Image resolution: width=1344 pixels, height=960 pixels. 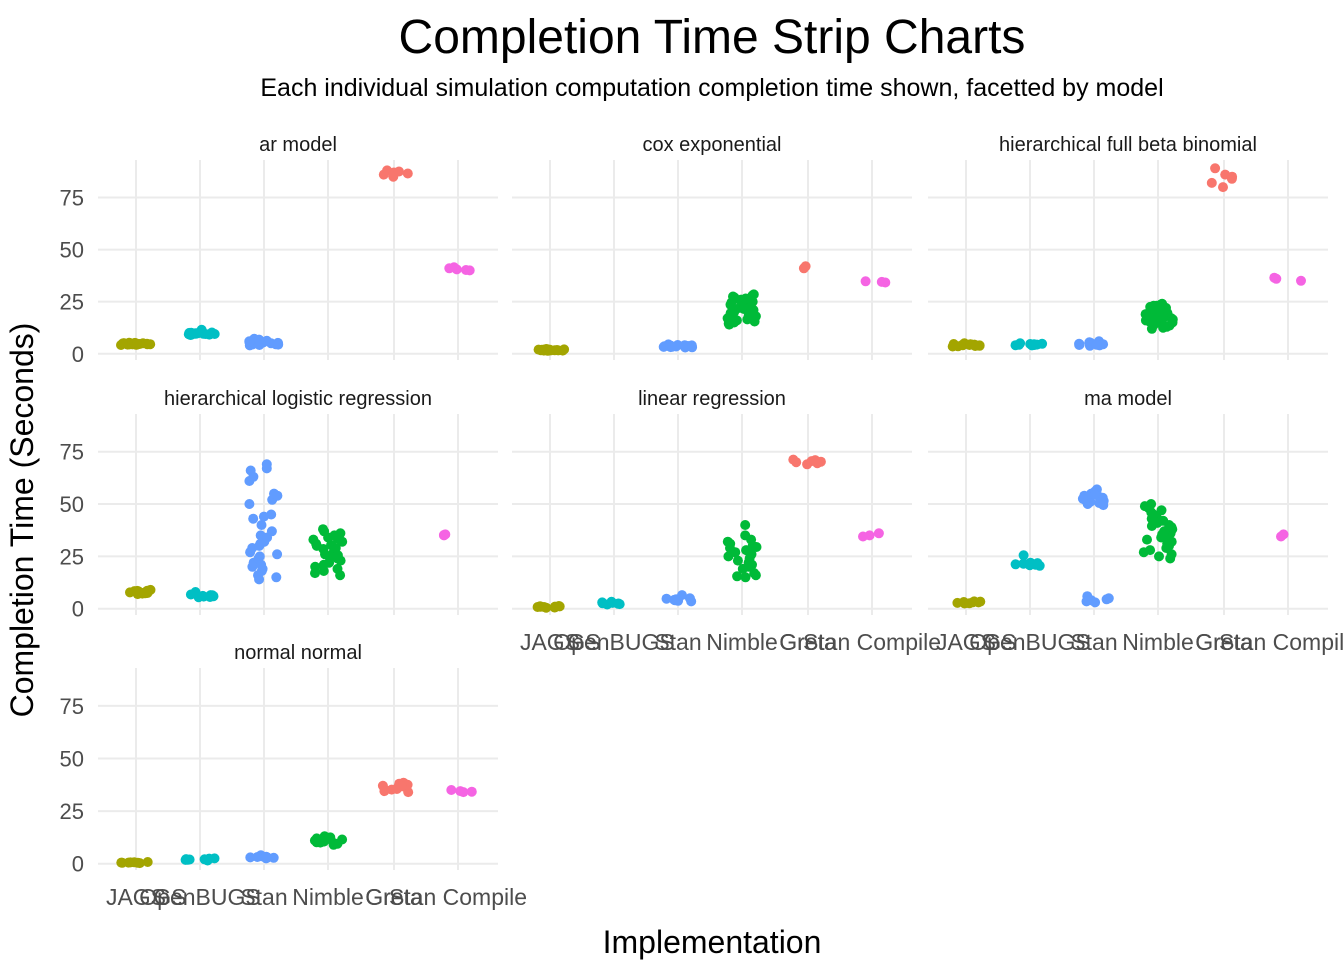 I want to click on x-tick-label: GS, so click(x=169, y=897).